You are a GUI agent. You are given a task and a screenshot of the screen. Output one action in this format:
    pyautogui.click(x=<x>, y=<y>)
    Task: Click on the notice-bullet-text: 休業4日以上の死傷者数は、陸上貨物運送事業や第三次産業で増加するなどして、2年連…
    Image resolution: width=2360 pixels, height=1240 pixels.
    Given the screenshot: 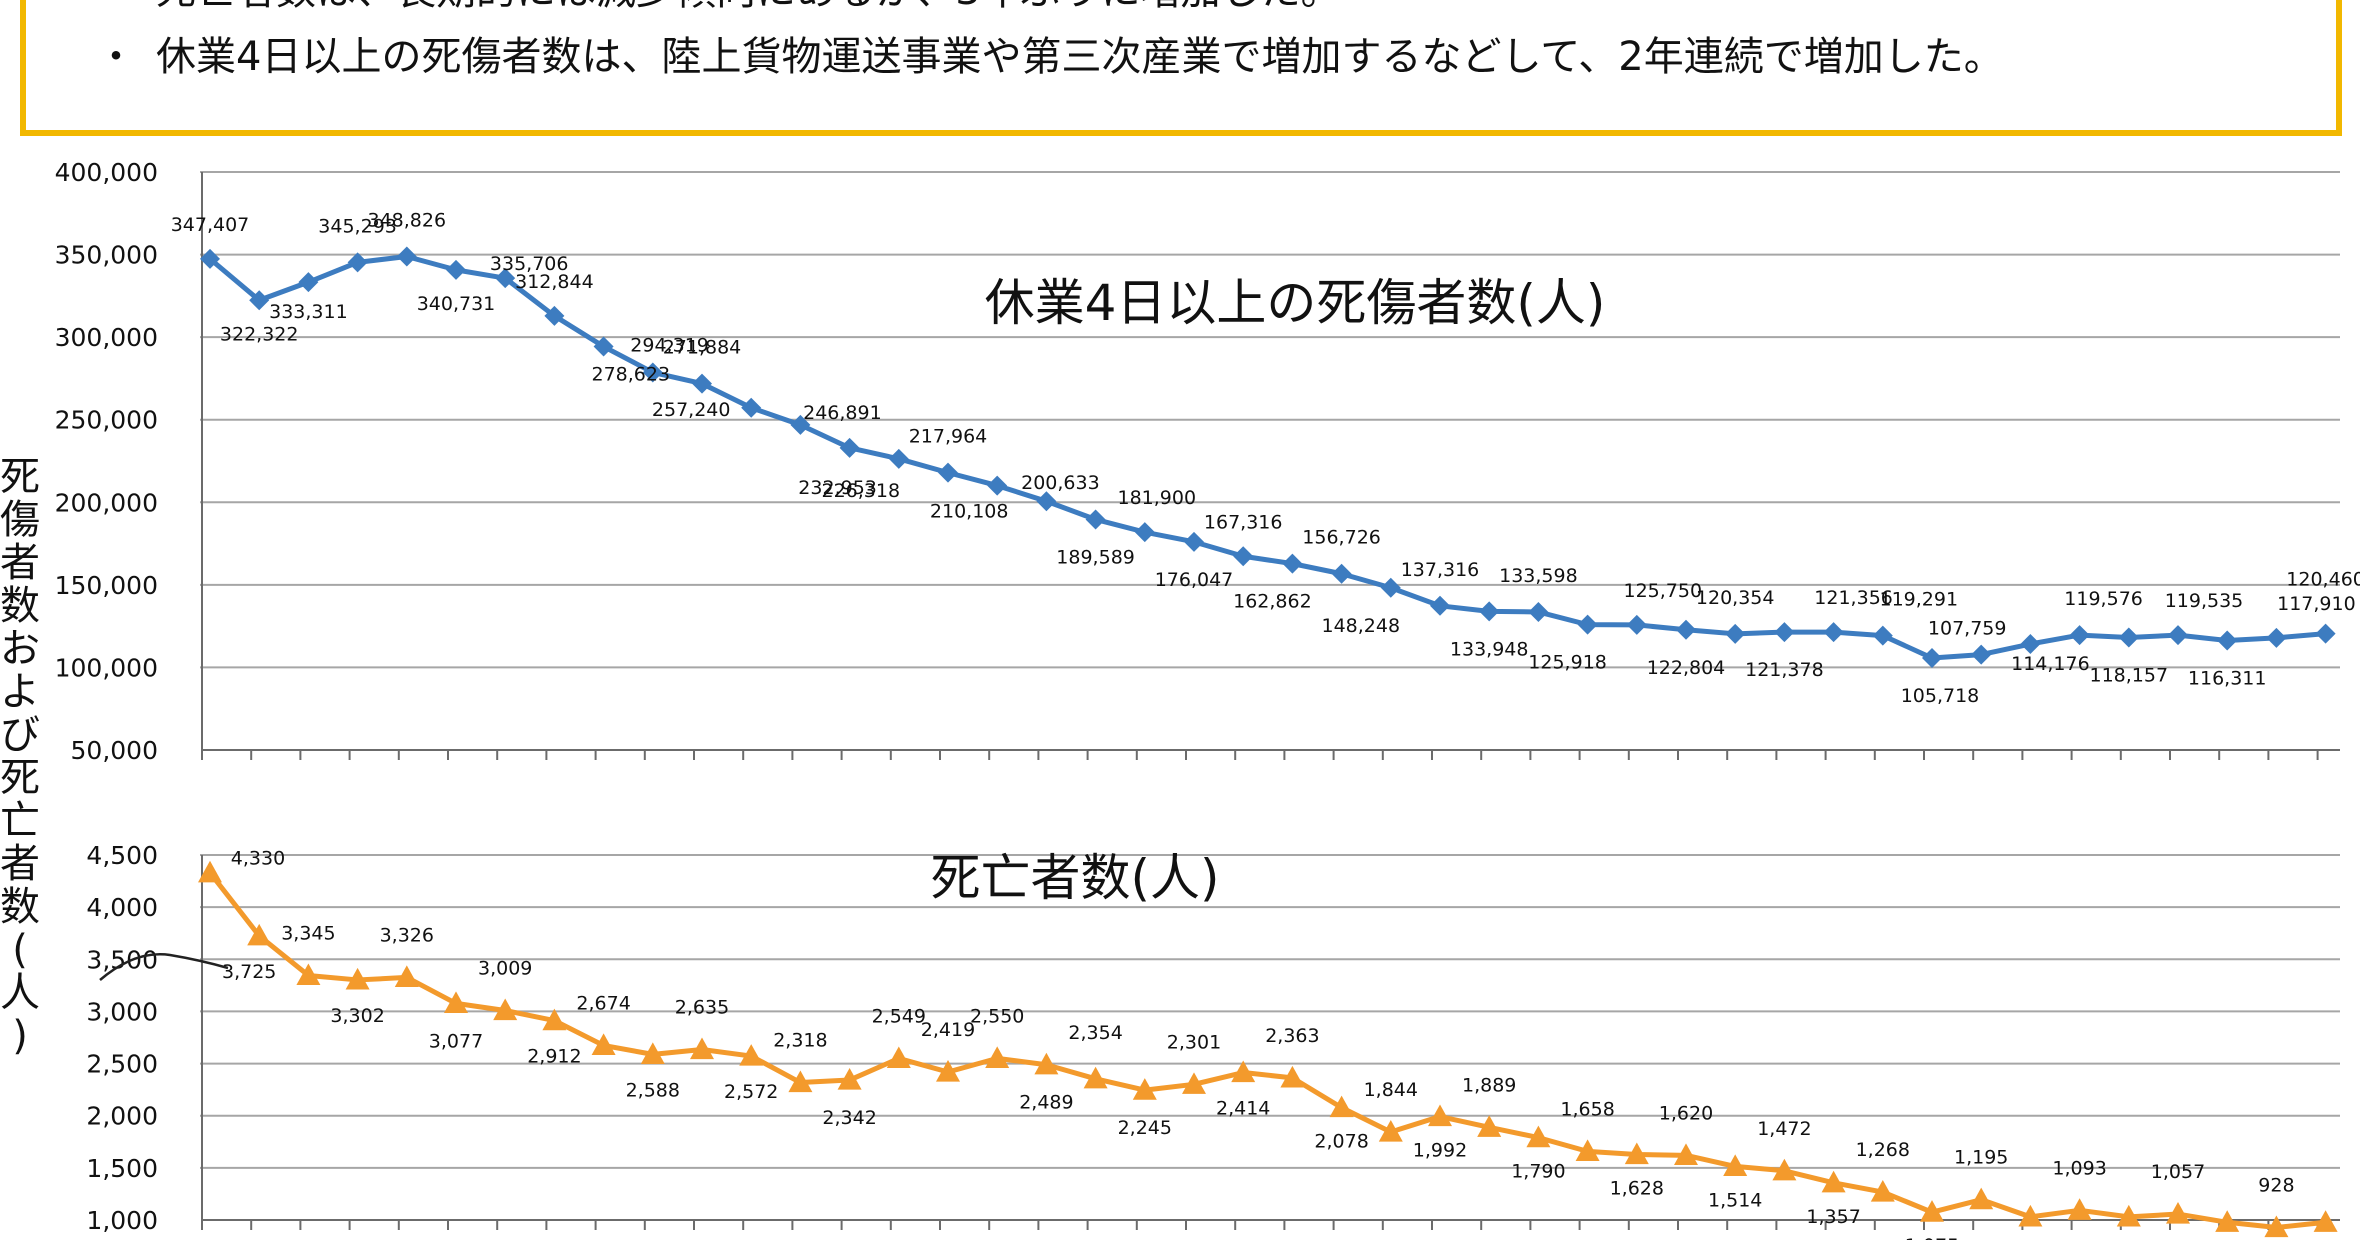 What is the action you would take?
    pyautogui.click(x=1080, y=57)
    